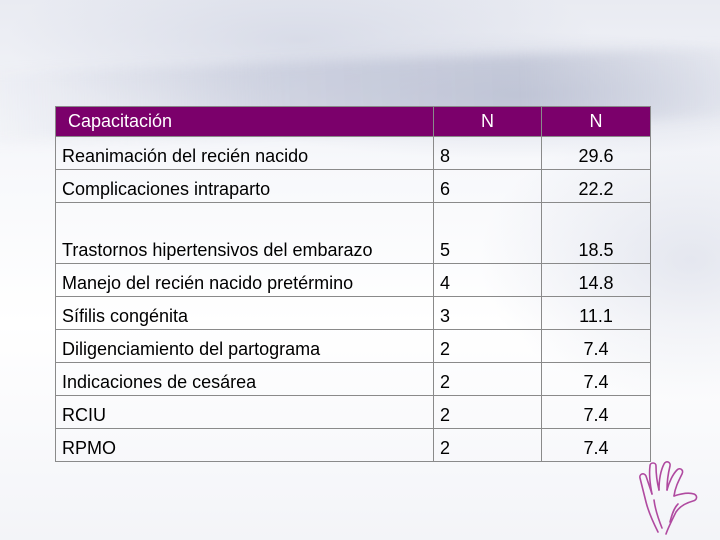  Describe the element at coordinates (244, 412) in the screenshot. I see `row-label: RCIU` at that location.